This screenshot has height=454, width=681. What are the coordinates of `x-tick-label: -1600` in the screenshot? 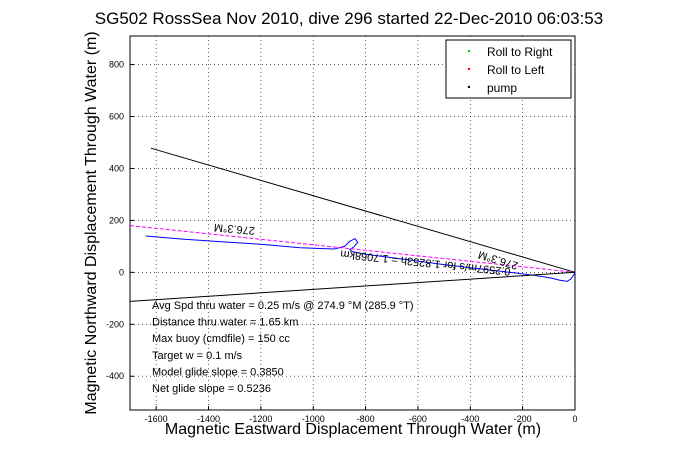 It's located at (156, 419).